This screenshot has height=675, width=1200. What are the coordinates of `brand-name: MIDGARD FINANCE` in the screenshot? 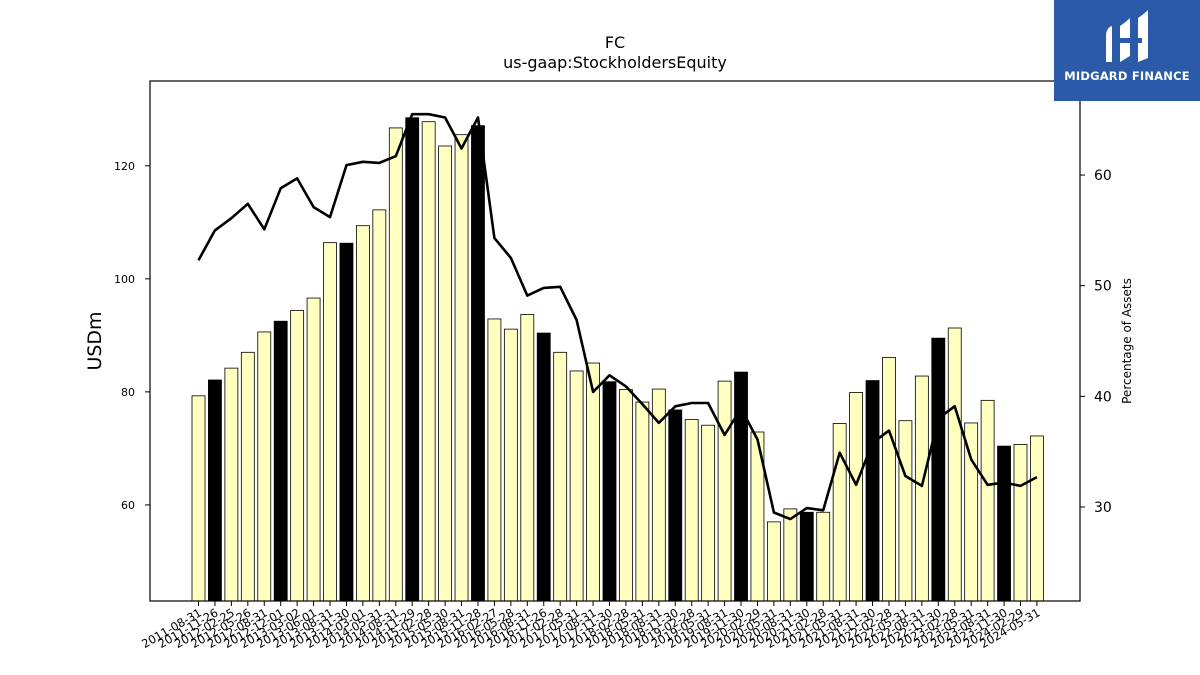 It's located at (1127, 76).